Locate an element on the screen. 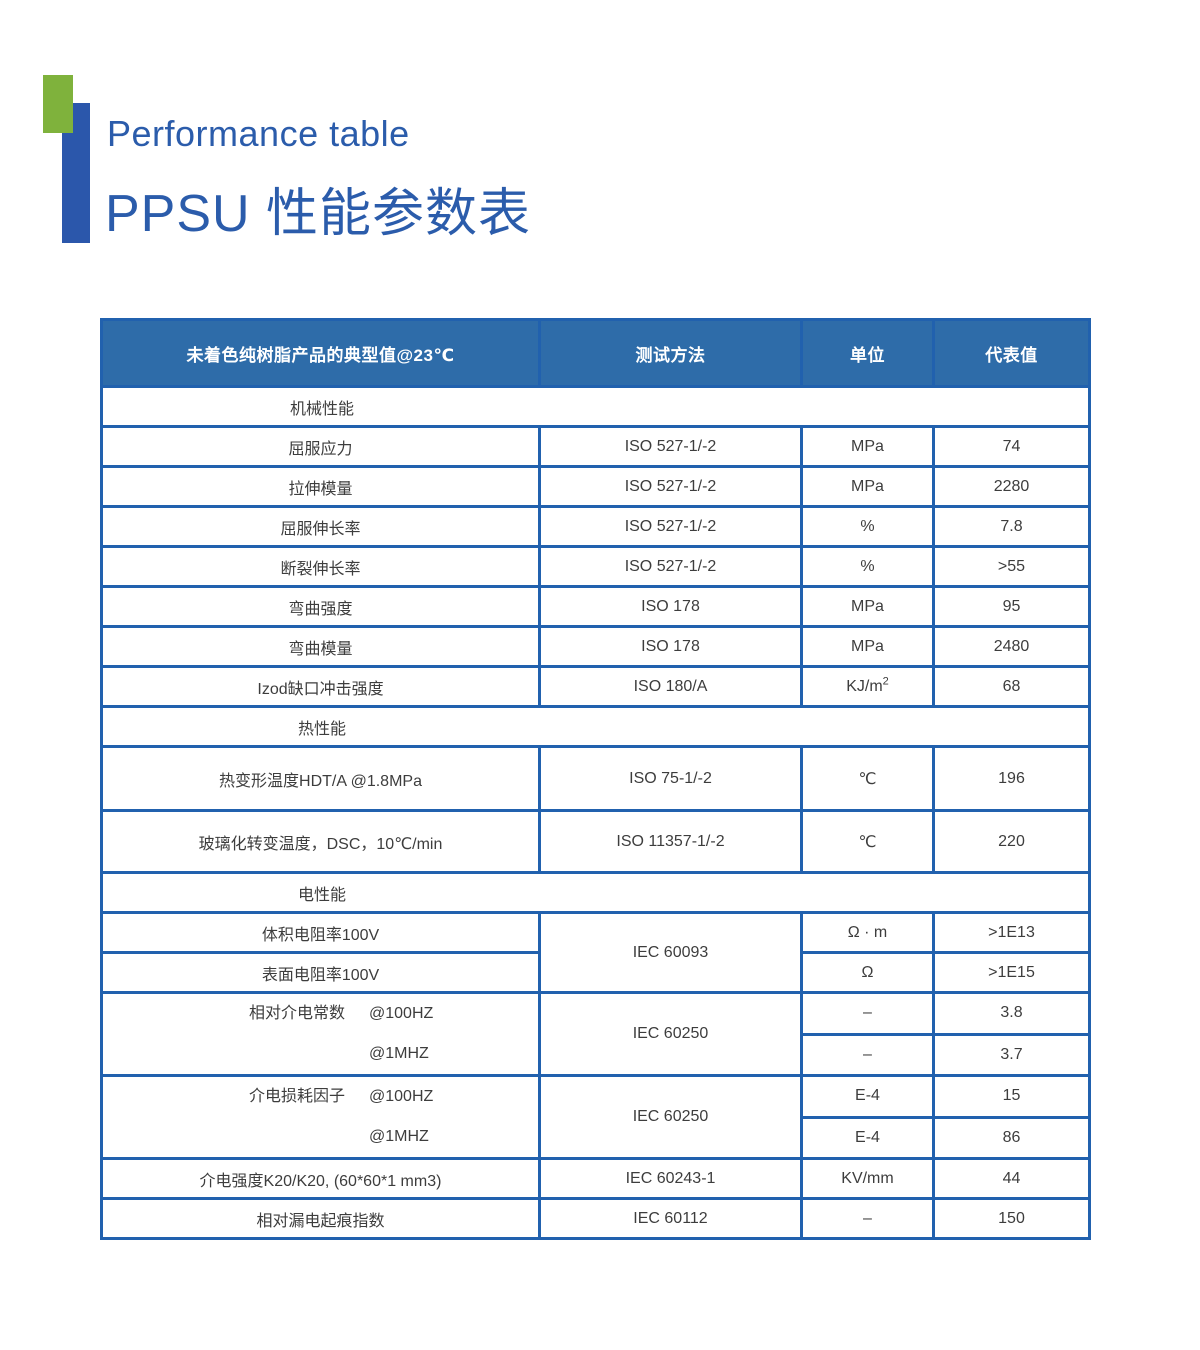 The height and width of the screenshot is (1350, 1200). cell-method: ISO 75-1/-2 is located at coordinates (670, 778).